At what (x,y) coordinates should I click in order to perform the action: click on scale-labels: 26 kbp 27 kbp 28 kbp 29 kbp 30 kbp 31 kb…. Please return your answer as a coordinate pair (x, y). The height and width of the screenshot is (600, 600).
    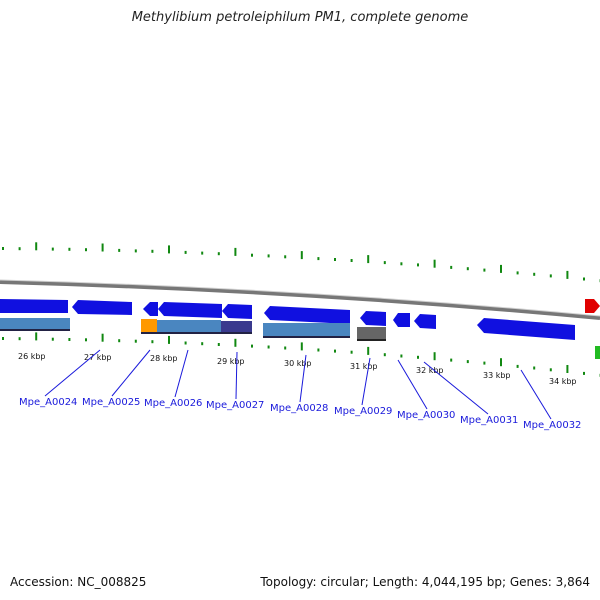
    Looking at the image, I should click on (297, 369).